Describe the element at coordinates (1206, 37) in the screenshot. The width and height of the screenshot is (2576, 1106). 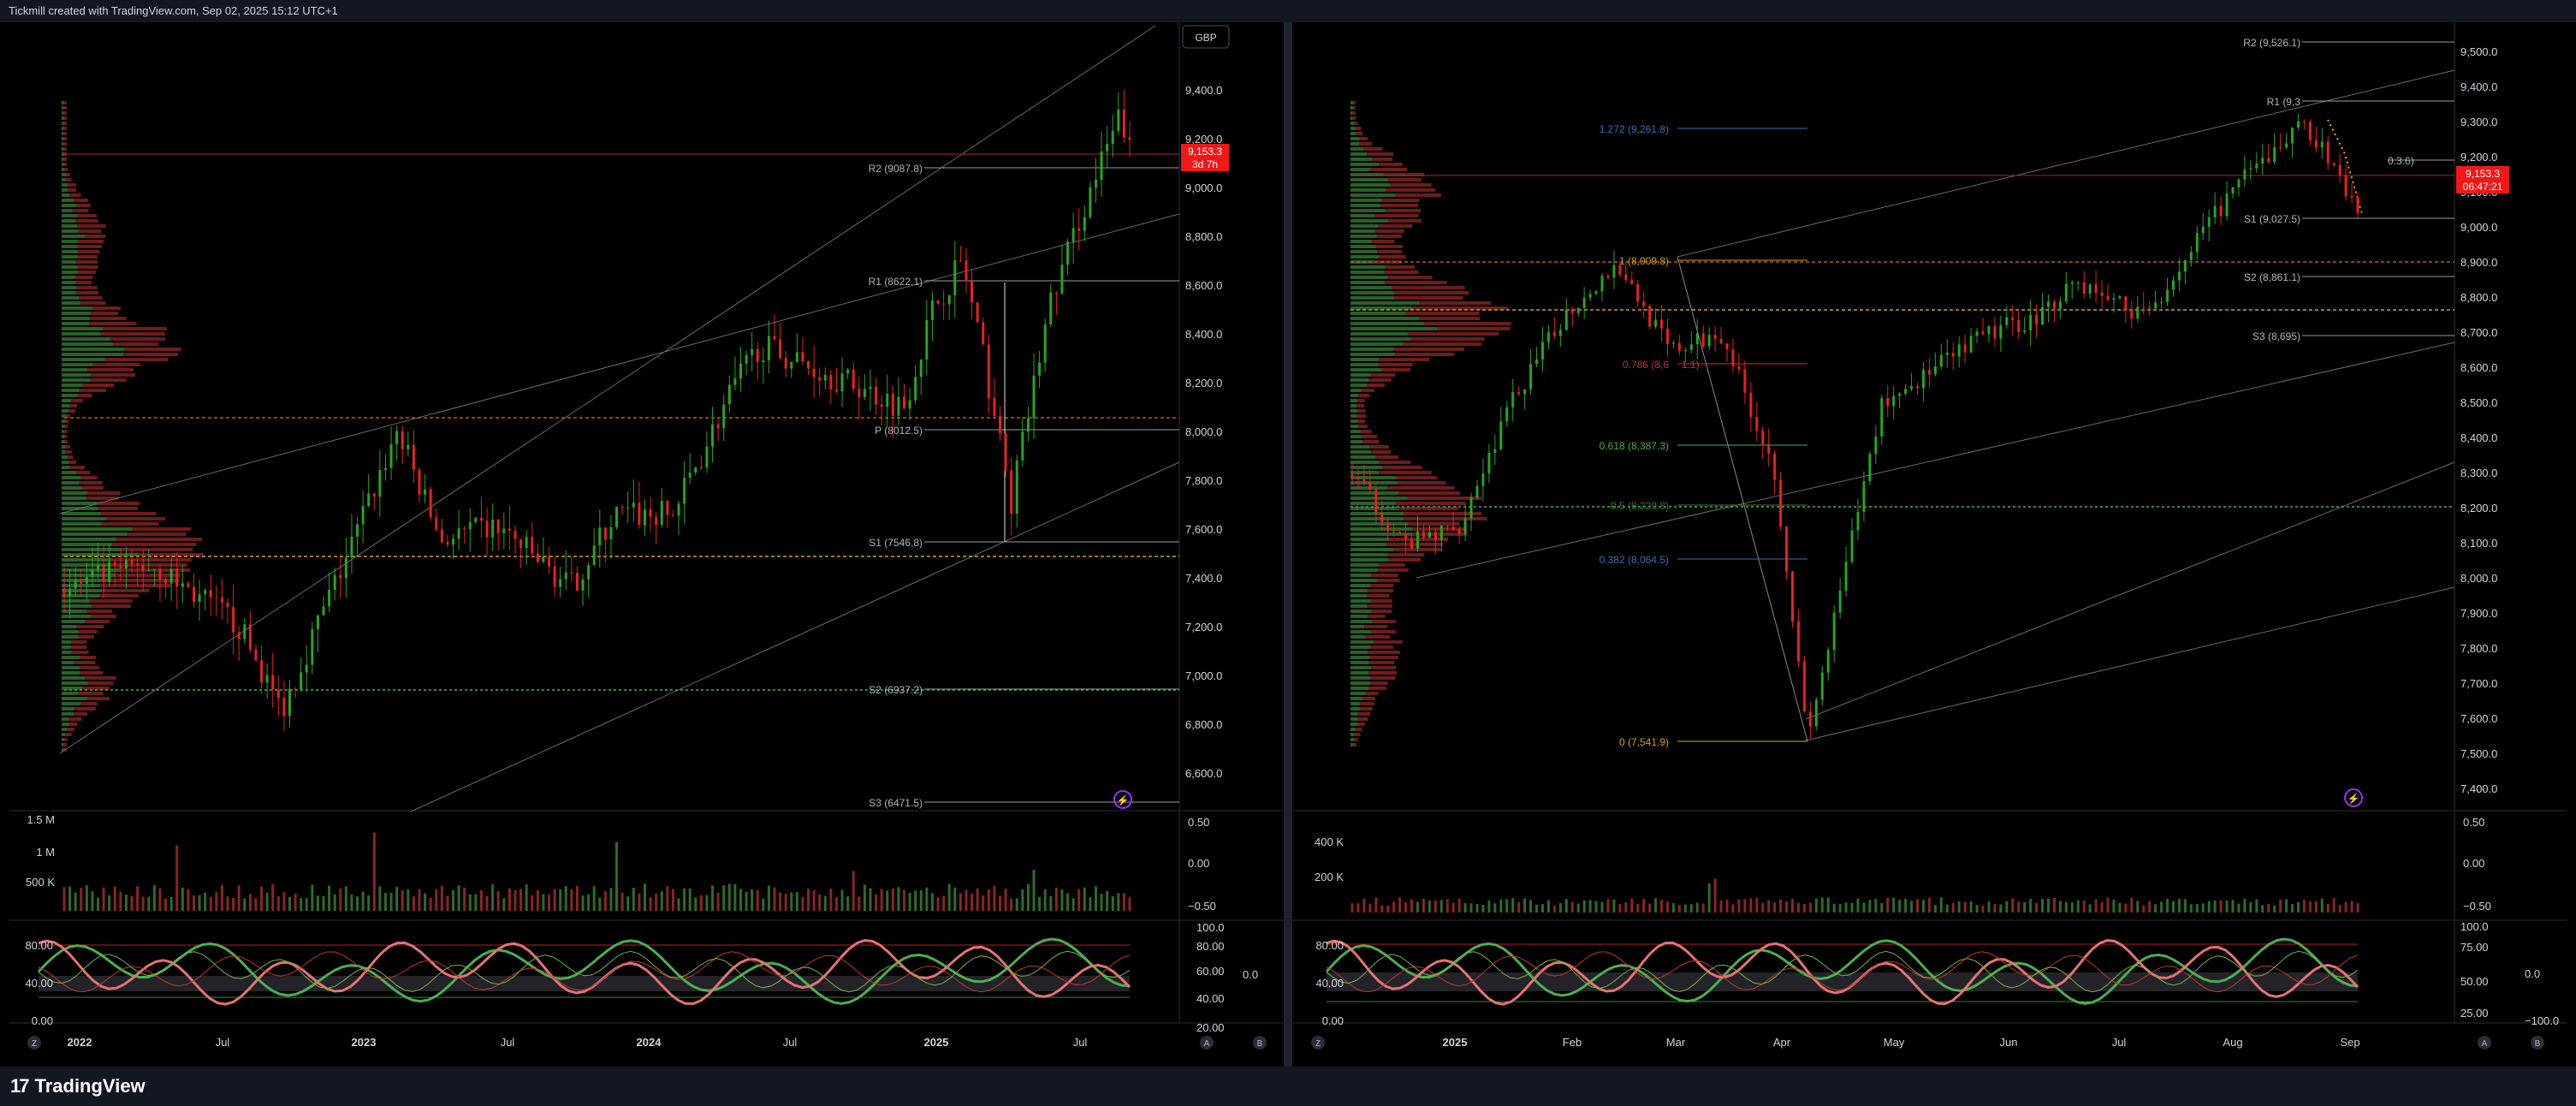
I see `currency-button` at that location.